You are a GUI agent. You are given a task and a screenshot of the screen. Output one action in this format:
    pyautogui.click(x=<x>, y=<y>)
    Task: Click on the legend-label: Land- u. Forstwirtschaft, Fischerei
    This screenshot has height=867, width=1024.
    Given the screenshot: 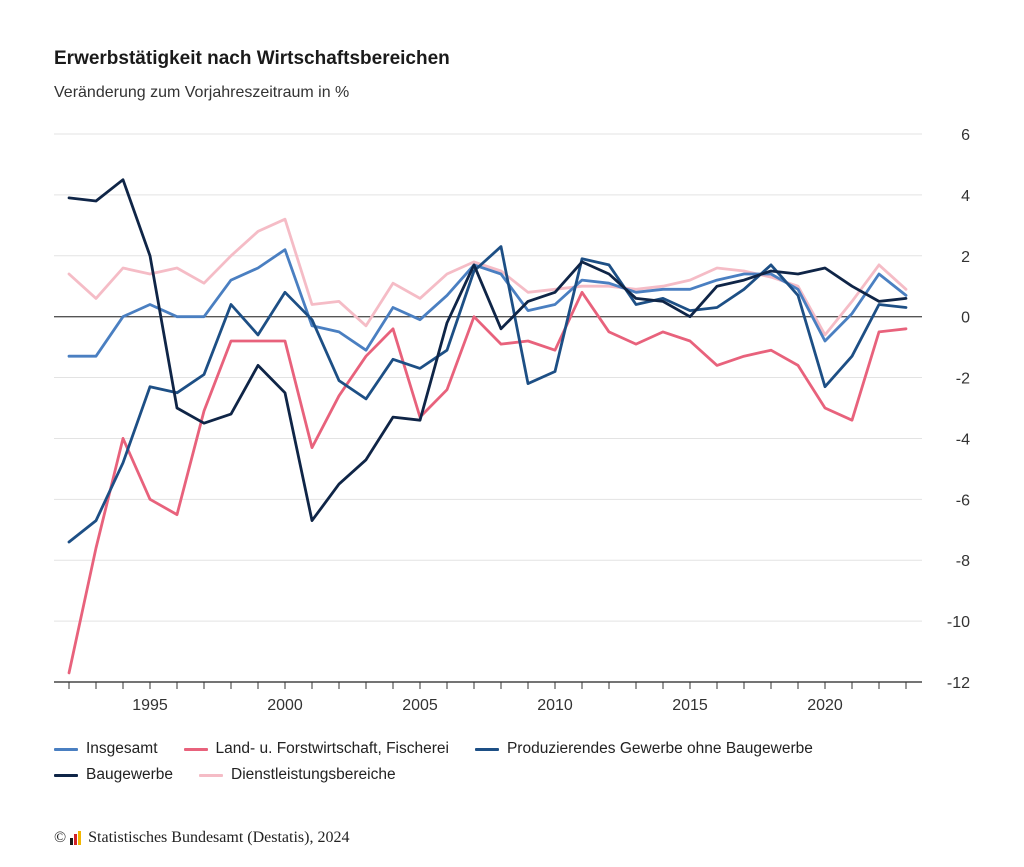 What is the action you would take?
    pyautogui.click(x=332, y=748)
    